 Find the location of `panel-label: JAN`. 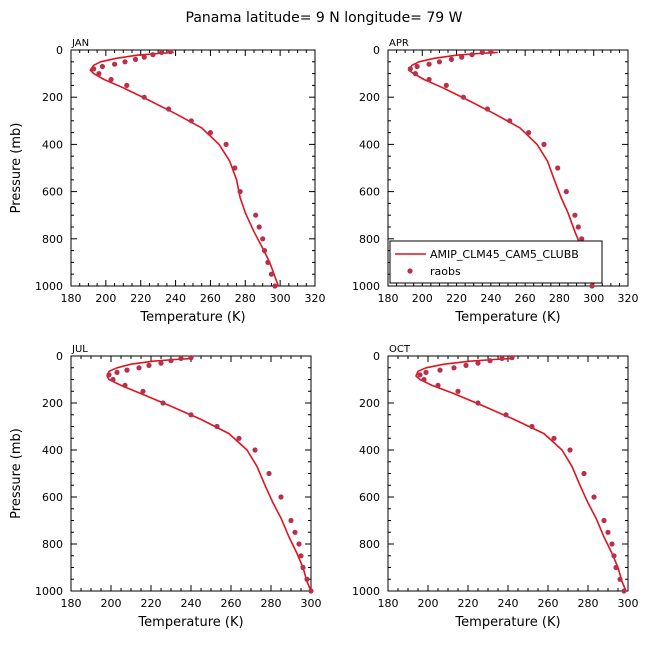

panel-label: JAN is located at coordinates (80, 43).